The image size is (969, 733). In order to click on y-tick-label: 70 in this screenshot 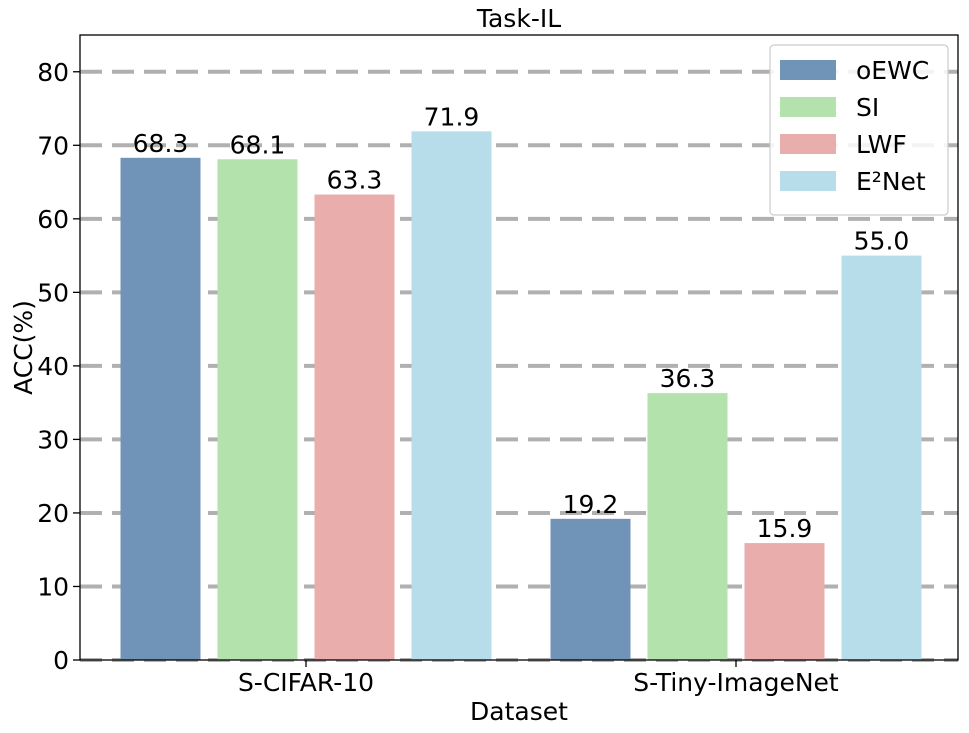, I will do `click(53, 145)`.